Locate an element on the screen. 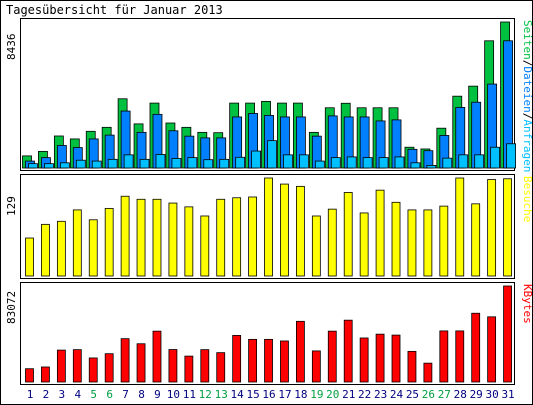 This screenshot has height=405, width=533. day-label: 2 is located at coordinates (46, 394).